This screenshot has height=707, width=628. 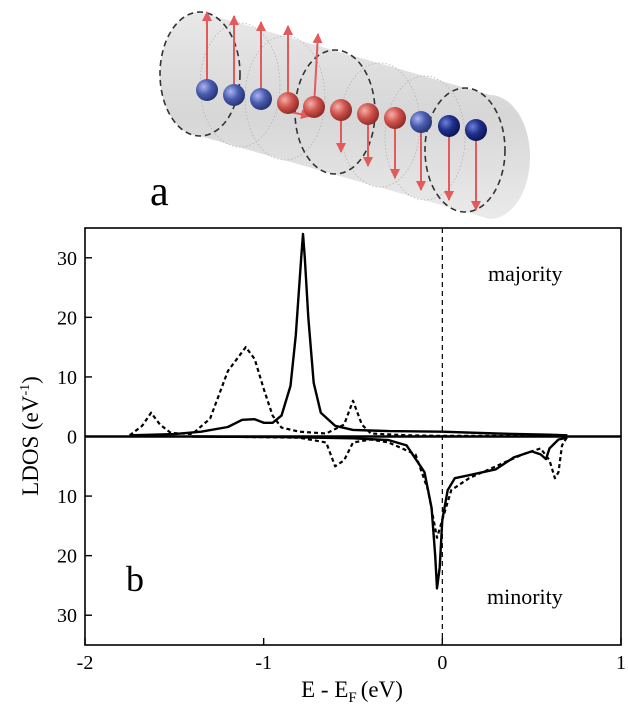 I want to click on y-tick-label: 0, so click(x=72, y=438).